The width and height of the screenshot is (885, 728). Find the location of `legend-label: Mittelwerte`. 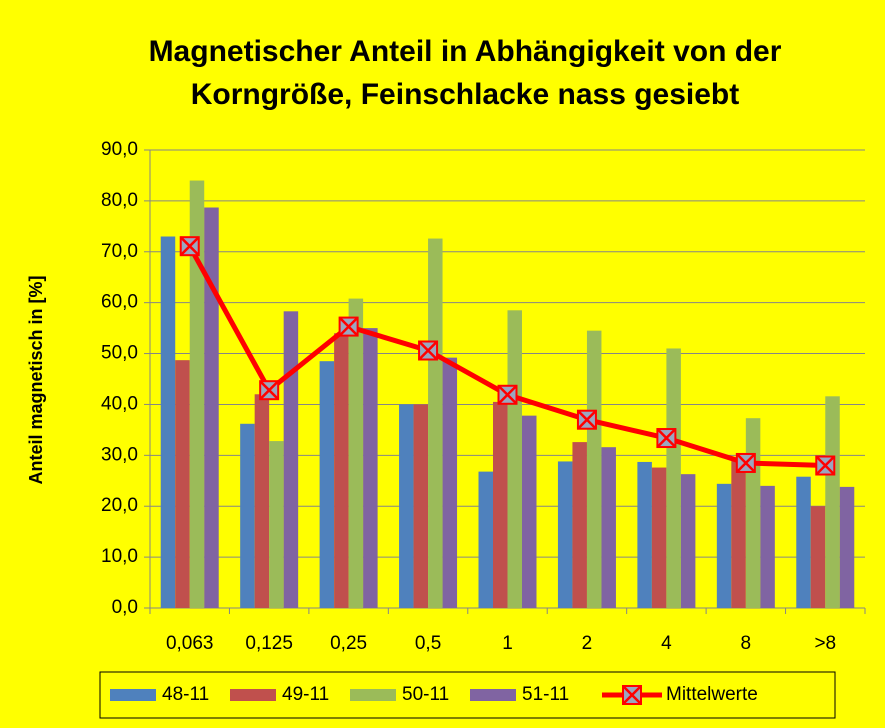

legend-label: Mittelwerte is located at coordinates (712, 694).